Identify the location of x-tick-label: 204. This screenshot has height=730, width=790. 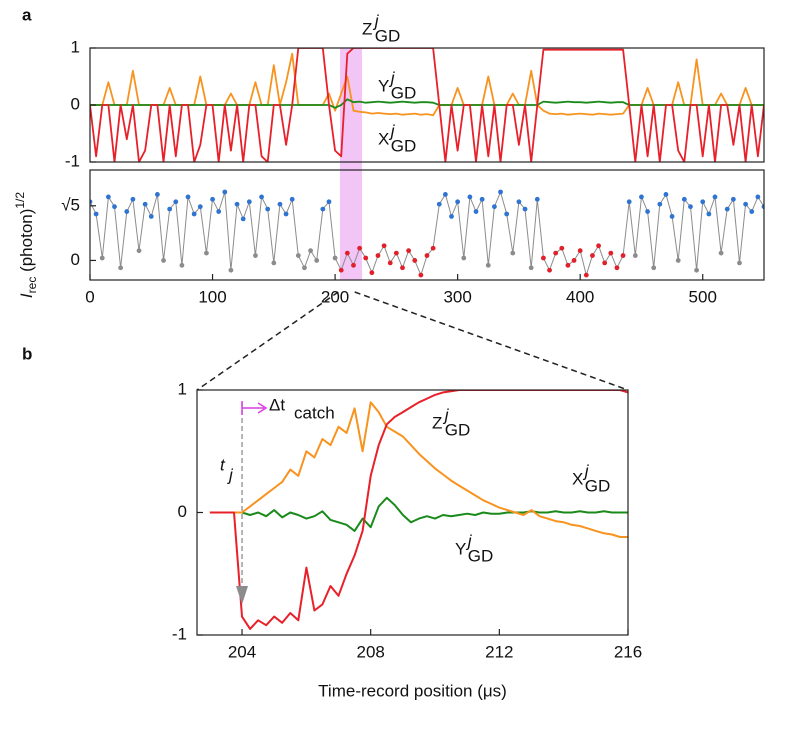
(242, 651).